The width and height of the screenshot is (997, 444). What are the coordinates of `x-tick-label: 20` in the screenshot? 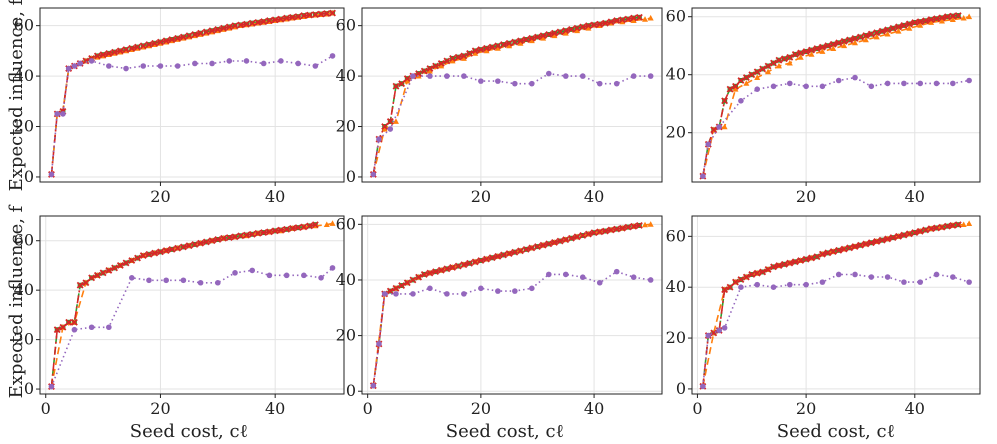 It's located at (806, 196).